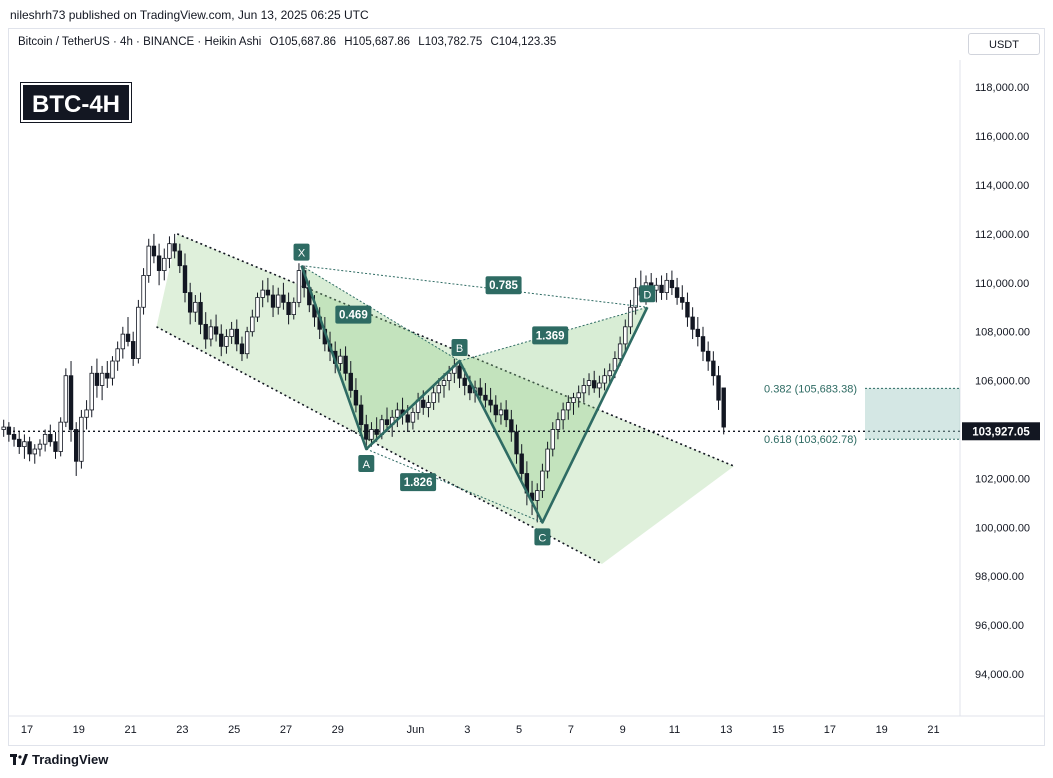 The width and height of the screenshot is (1053, 778). What do you see at coordinates (59, 759) in the screenshot?
I see `brand-footer: TradingView` at bounding box center [59, 759].